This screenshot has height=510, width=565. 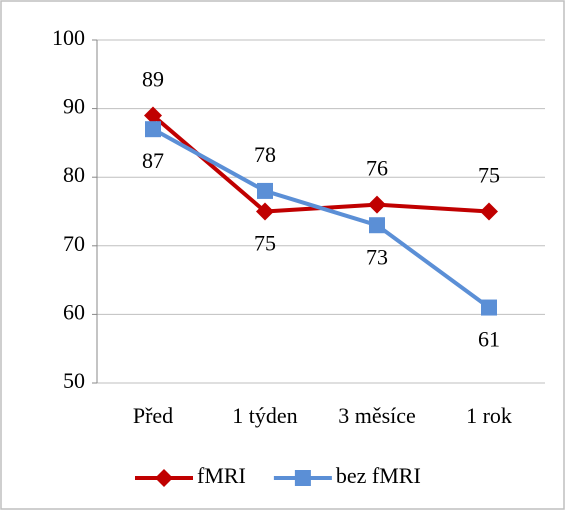 I want to click on x-tick-label: 1 rok, so click(x=489, y=415).